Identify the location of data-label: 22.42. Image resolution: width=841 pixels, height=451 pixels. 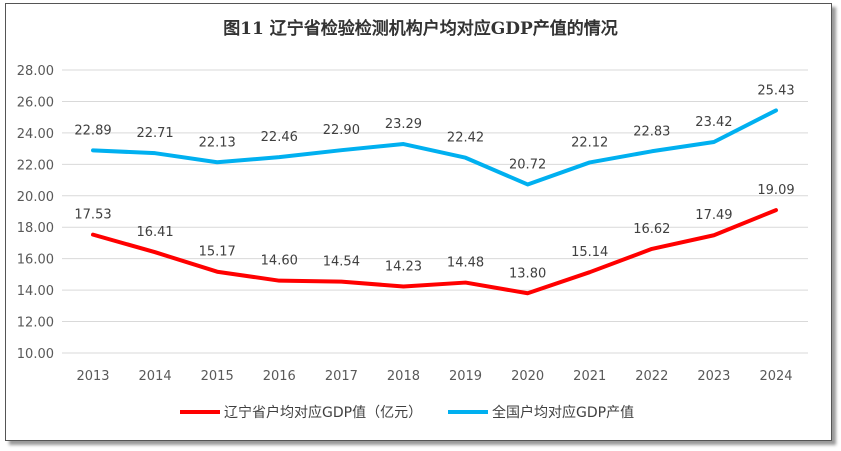
(465, 138).